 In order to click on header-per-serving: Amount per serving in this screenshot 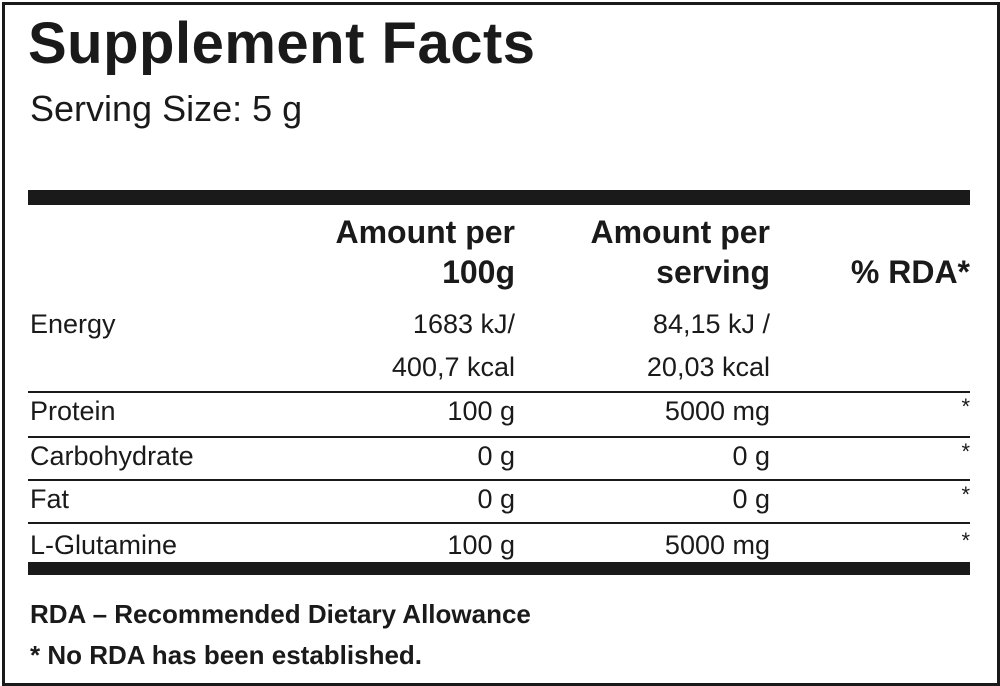, I will do `click(645, 252)`.